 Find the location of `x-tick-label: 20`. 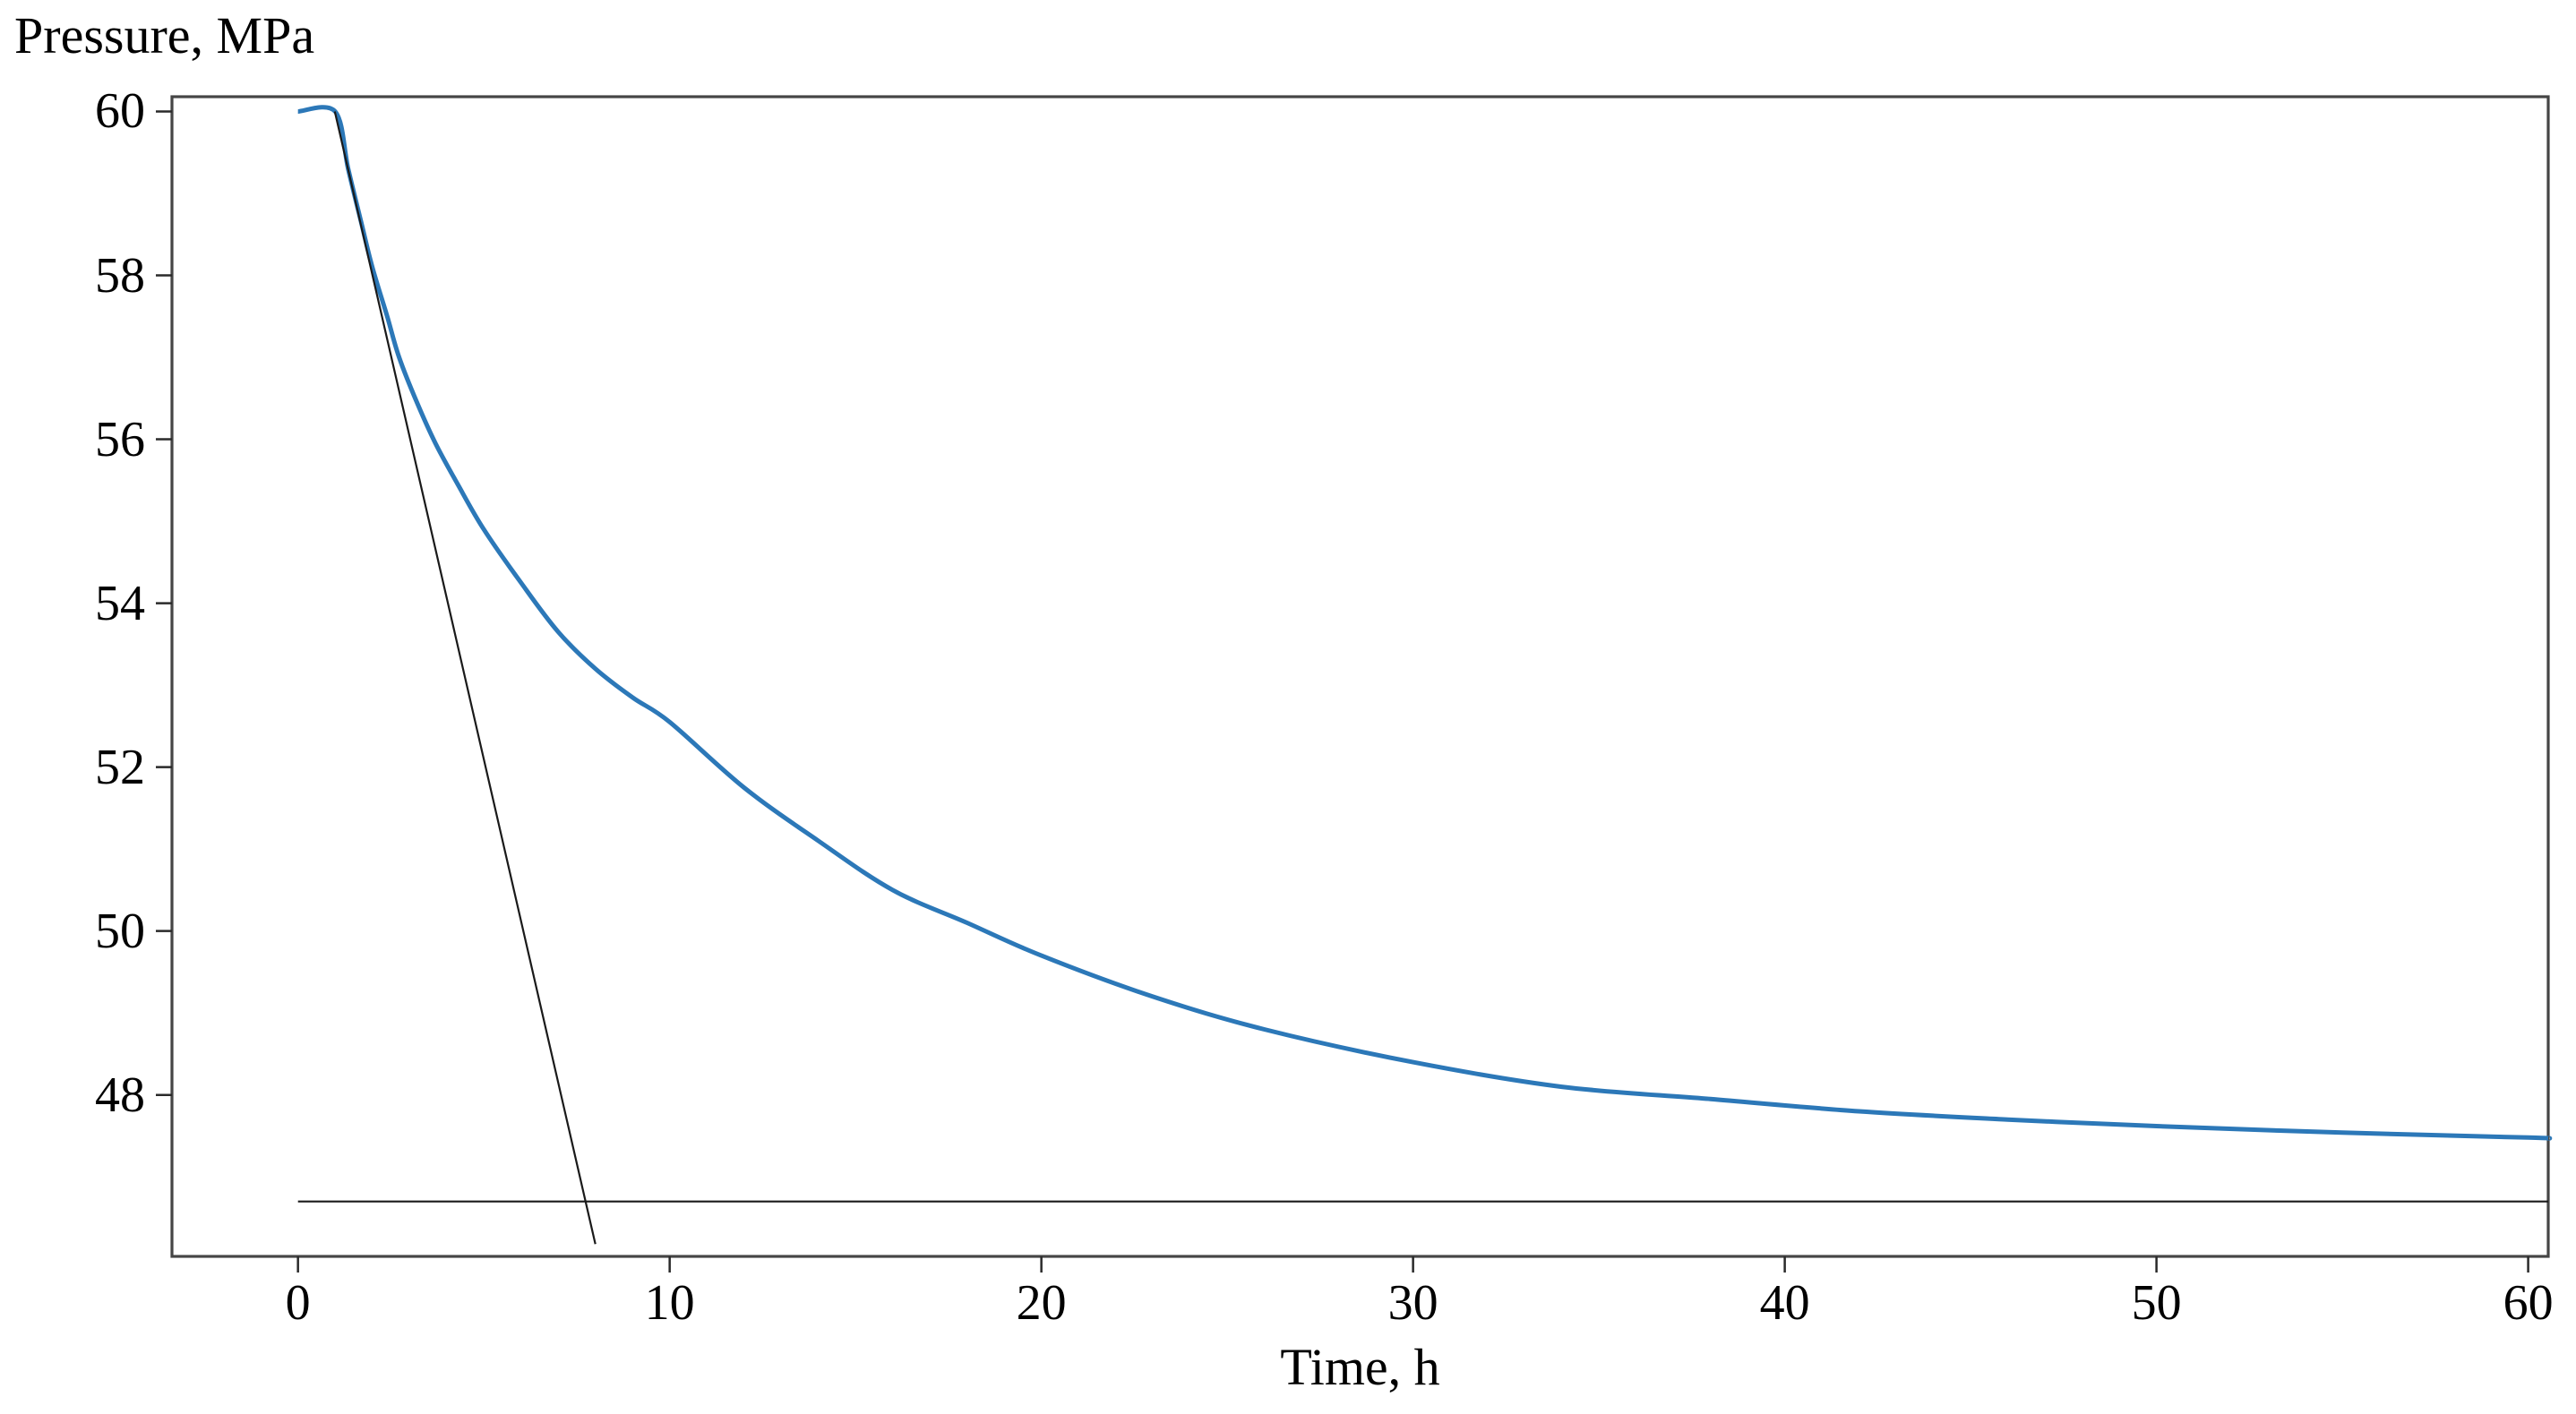

x-tick-label: 20 is located at coordinates (1041, 1303).